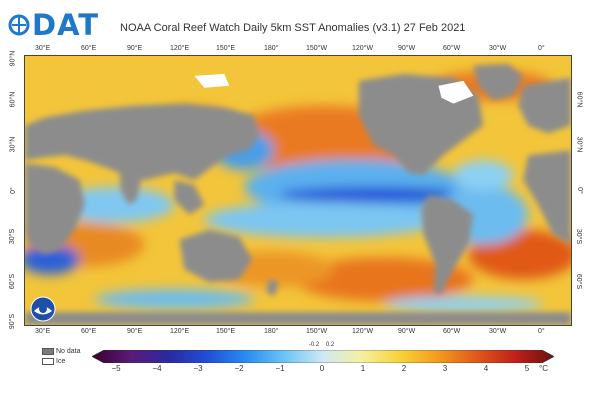 The height and width of the screenshot is (400, 600). I want to click on dat-logo: DAT, so click(54, 25).